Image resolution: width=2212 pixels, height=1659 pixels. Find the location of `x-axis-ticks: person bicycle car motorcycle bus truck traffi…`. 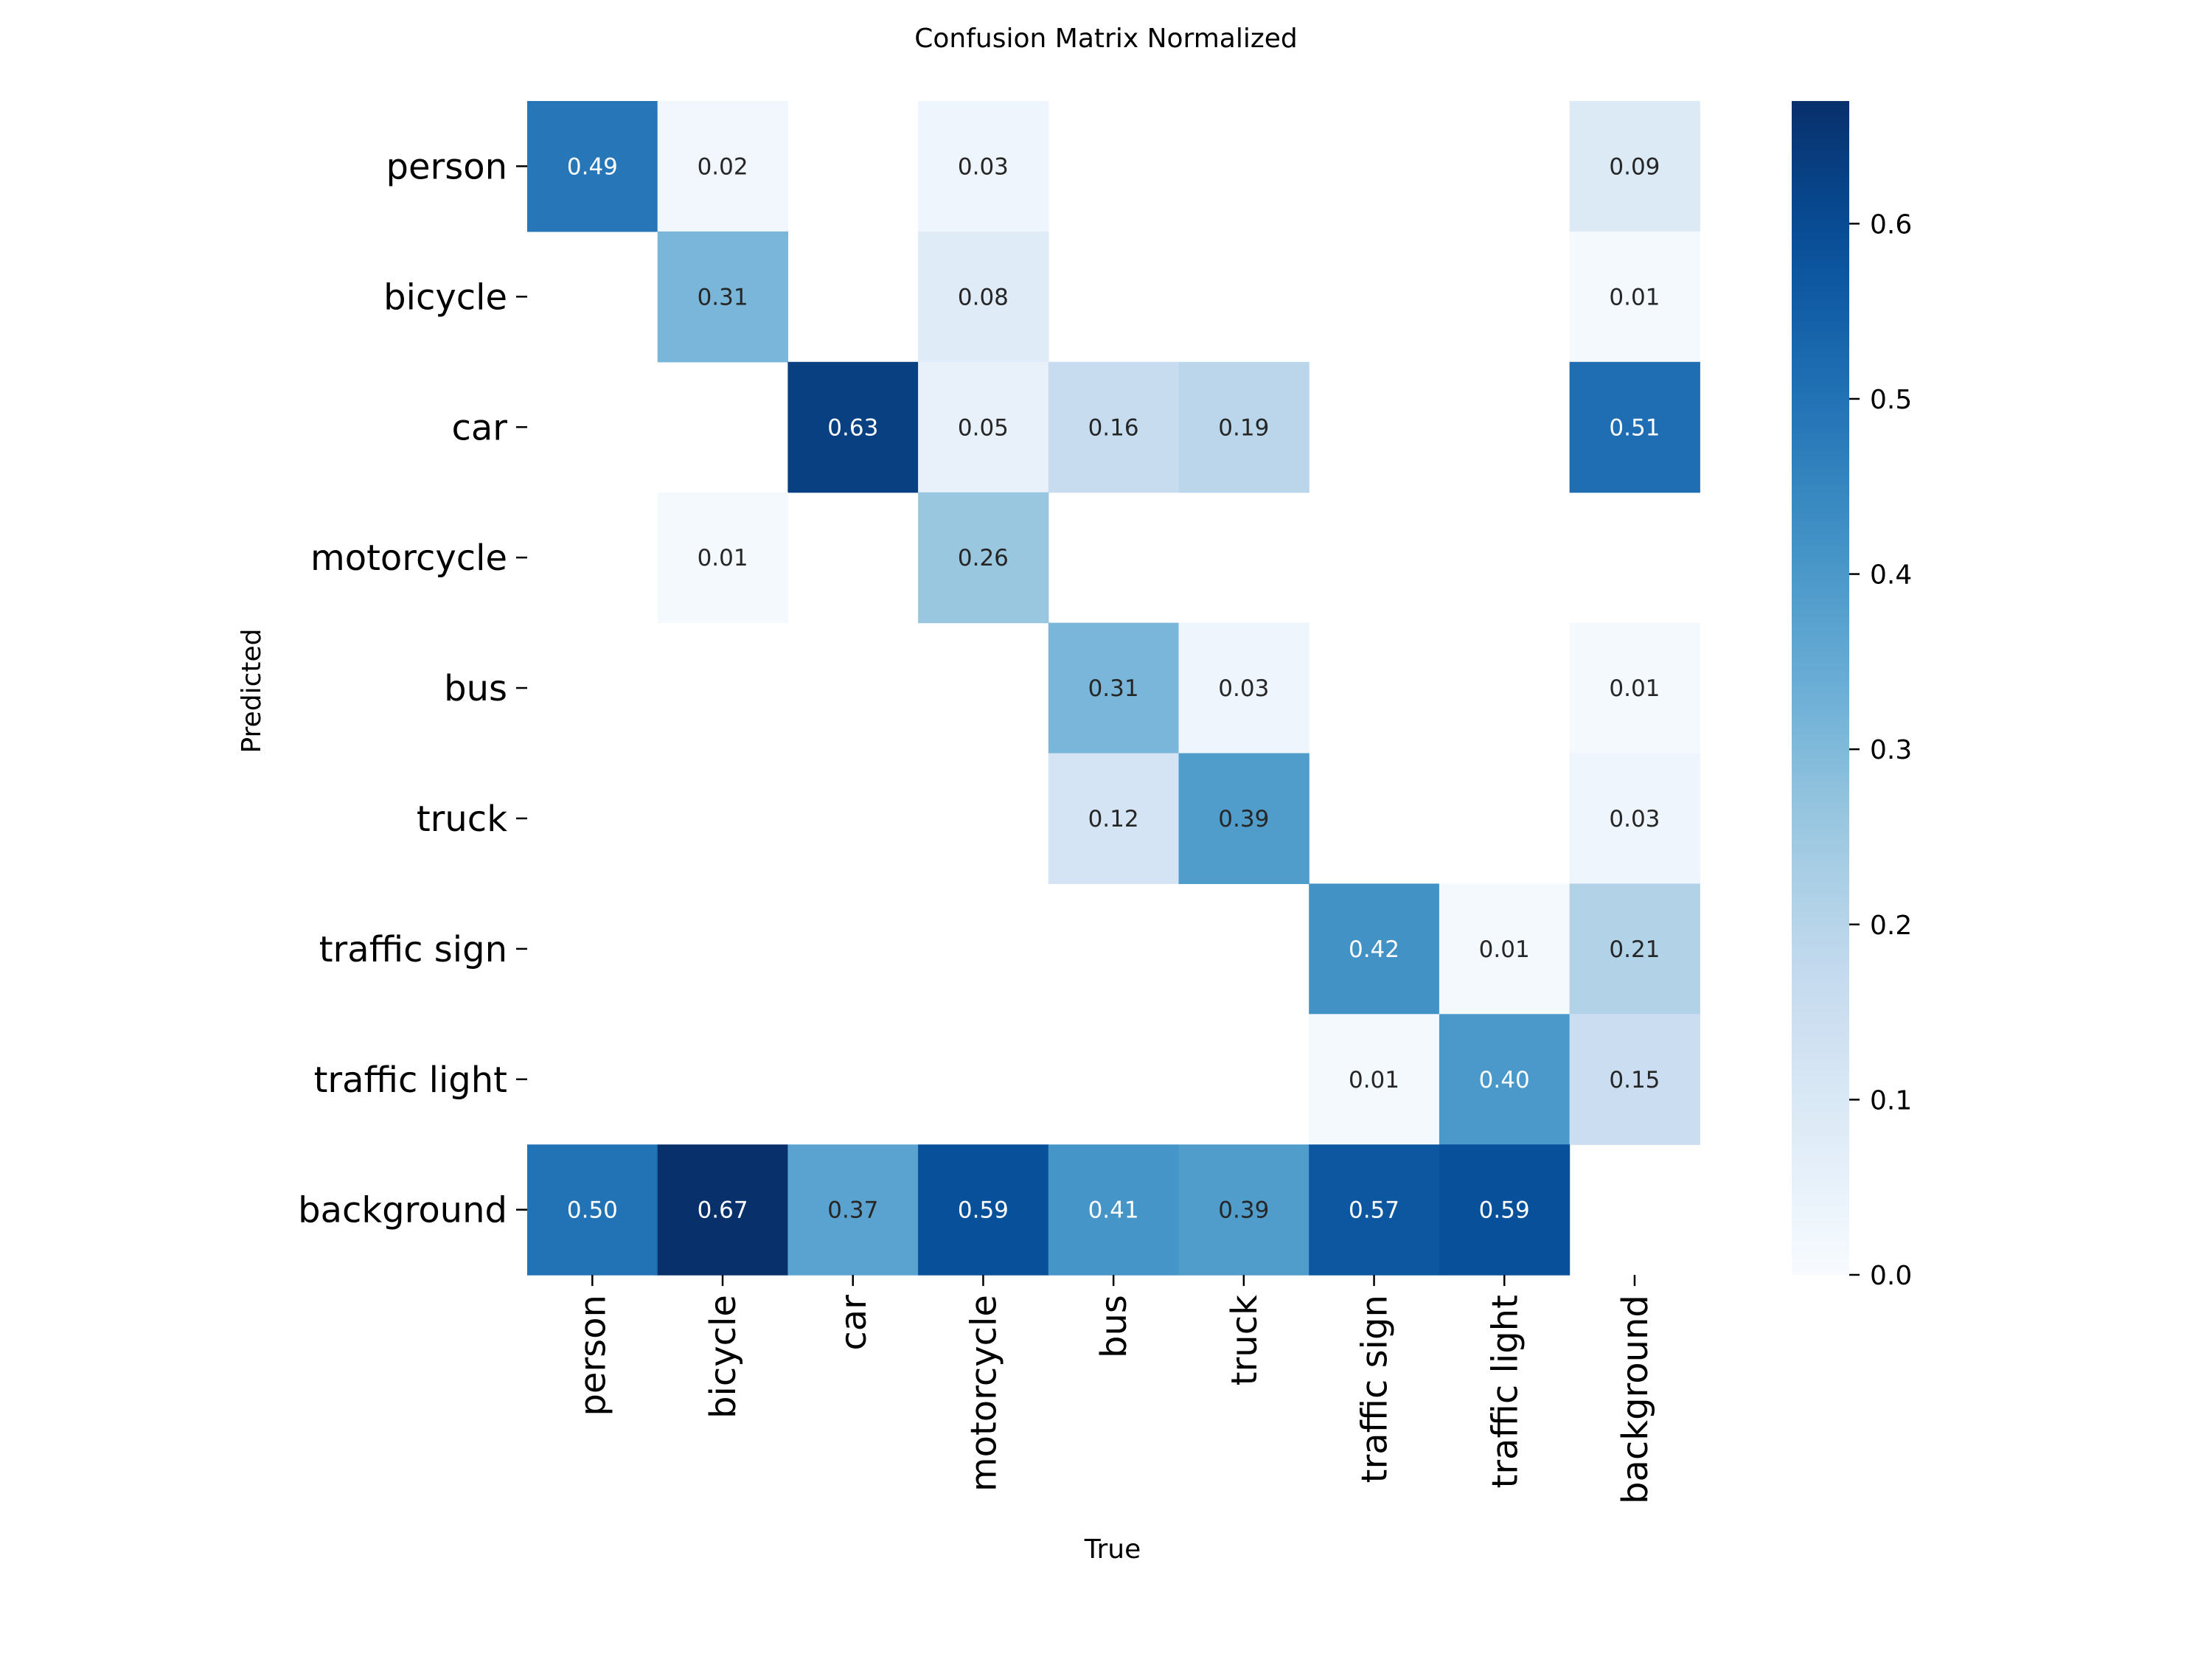

x-axis-ticks: person bicycle car motorcycle bus truck traffi… is located at coordinates (1114, 1389).